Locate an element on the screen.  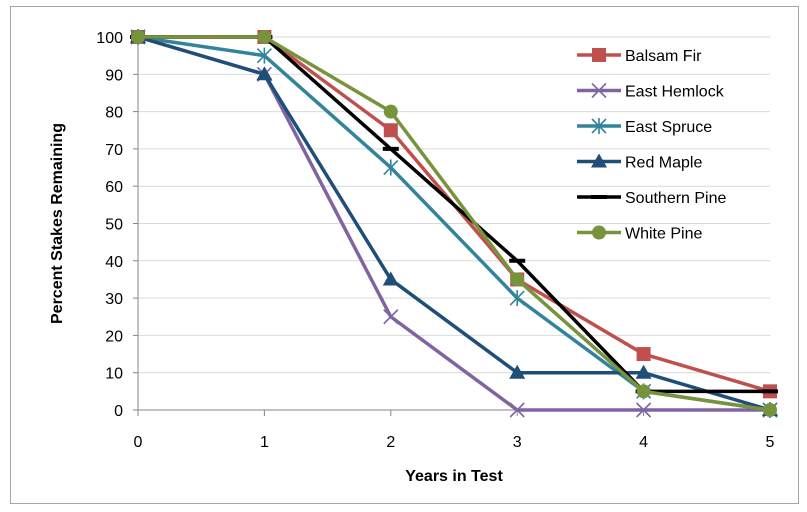
y-tick-label: 0 is located at coordinates (118, 411).